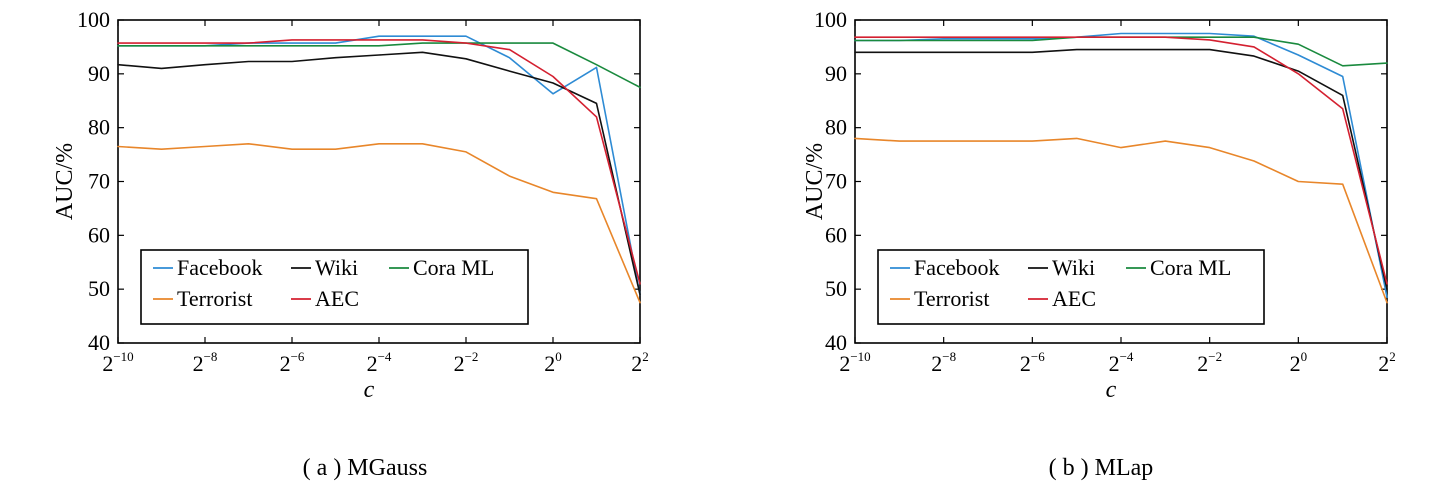 The width and height of the screenshot is (1429, 503). What do you see at coordinates (365, 468) in the screenshot?
I see `panel-caption: ( a ) MGauss` at bounding box center [365, 468].